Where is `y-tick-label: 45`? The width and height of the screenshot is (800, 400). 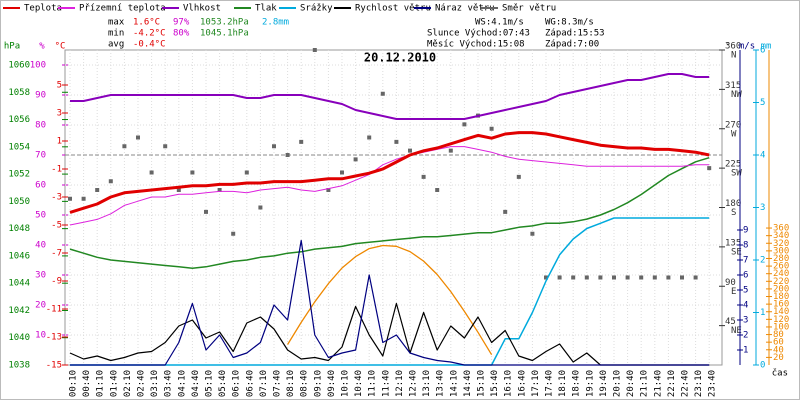
y-tick-label: 45 is located at coordinates (730, 322).